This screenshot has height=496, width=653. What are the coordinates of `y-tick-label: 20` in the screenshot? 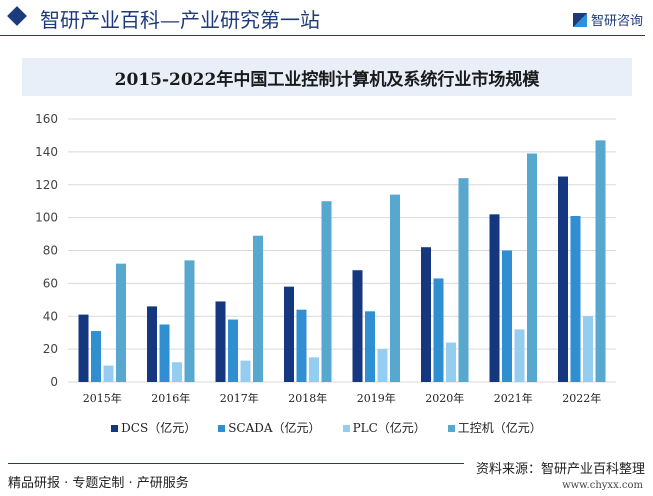 It's located at (50, 349).